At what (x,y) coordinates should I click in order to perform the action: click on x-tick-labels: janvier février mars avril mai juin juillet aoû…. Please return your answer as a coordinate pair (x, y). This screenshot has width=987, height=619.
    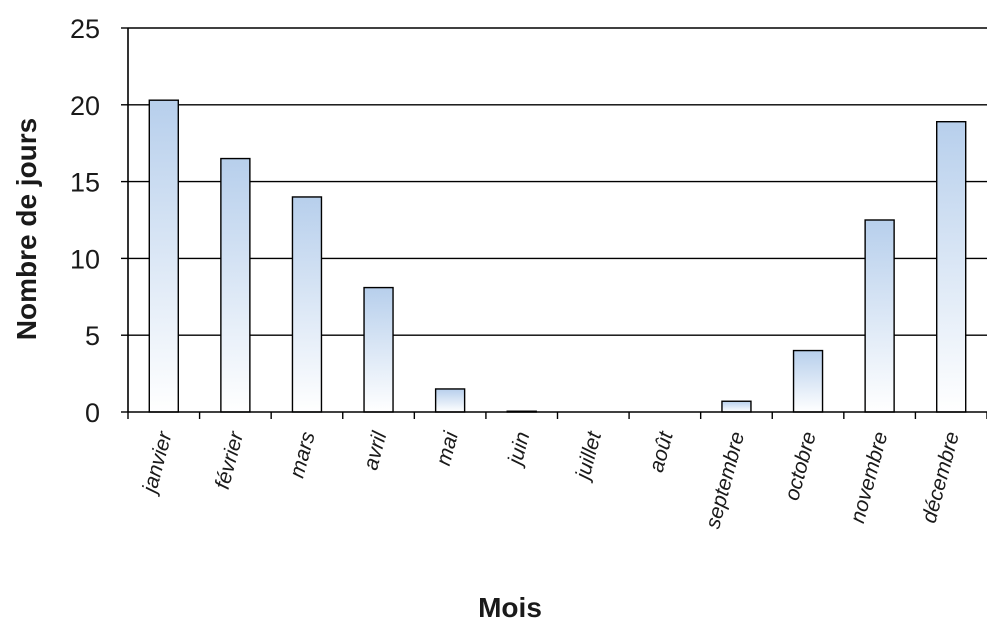
    Looking at the image, I should click on (551, 479).